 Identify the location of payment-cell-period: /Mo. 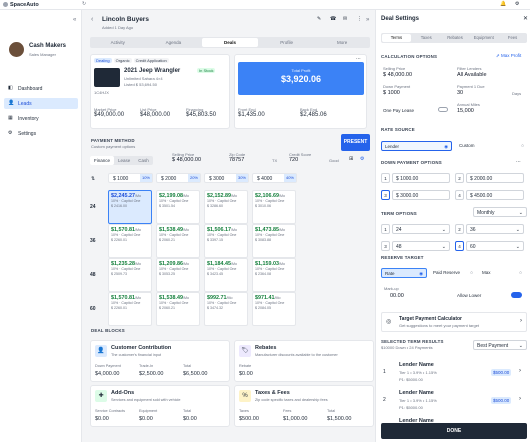
(185, 298).